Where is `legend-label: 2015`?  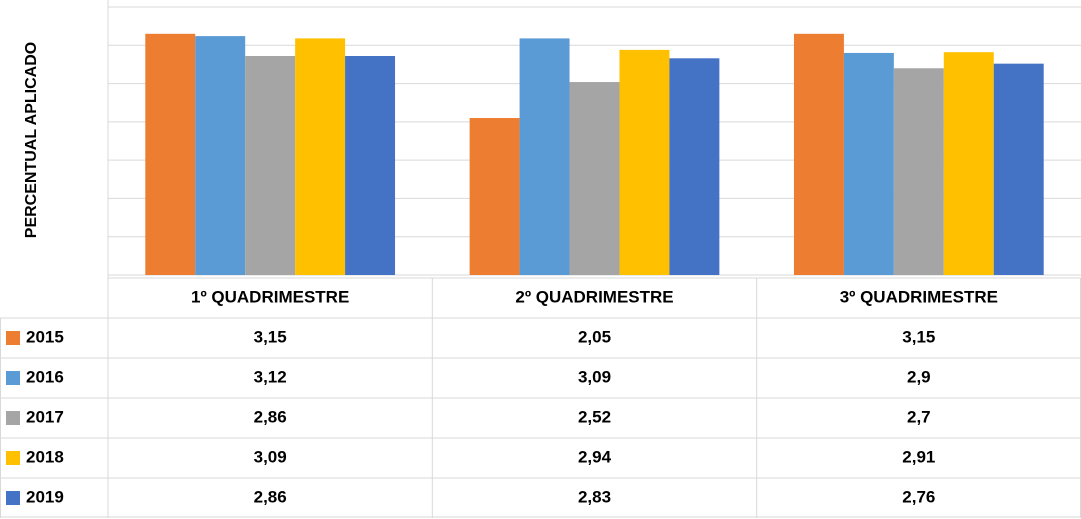 legend-label: 2015 is located at coordinates (45, 336).